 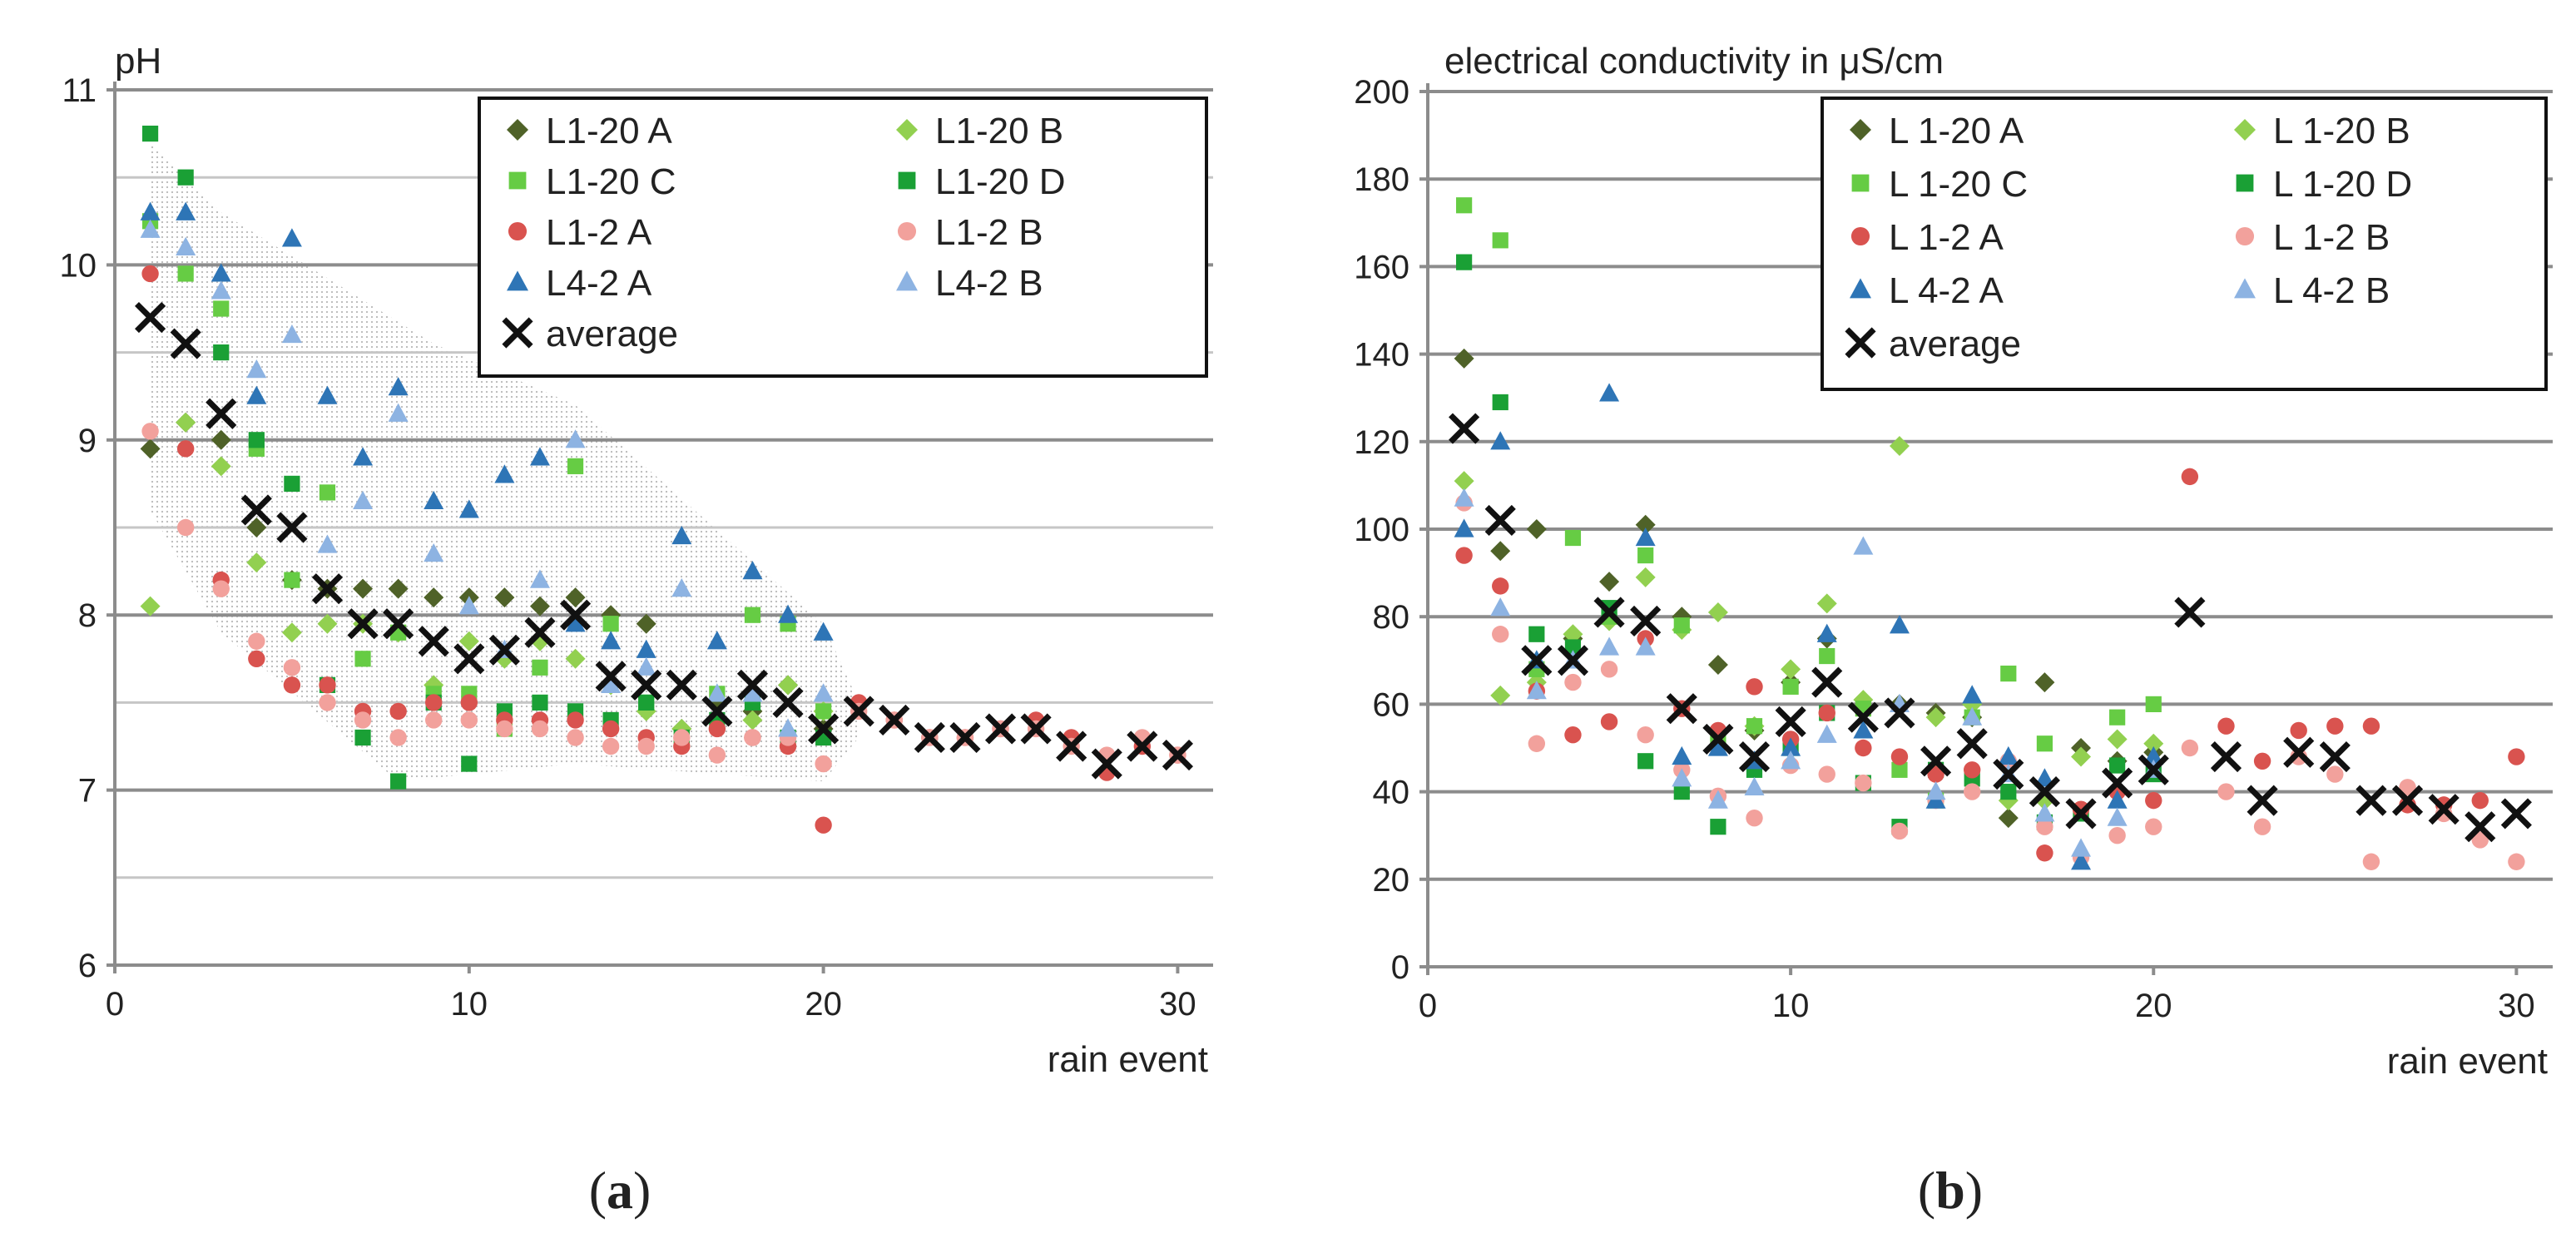 What do you see at coordinates (1381, 267) in the screenshot?
I see `y-tick-label: 160` at bounding box center [1381, 267].